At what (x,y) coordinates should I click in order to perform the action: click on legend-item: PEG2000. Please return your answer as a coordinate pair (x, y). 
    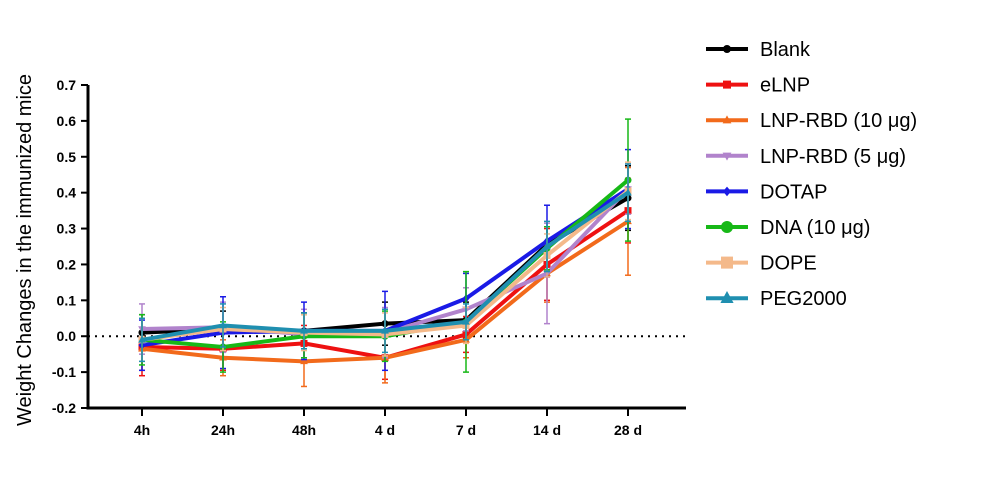
    Looking at the image, I should click on (776, 299).